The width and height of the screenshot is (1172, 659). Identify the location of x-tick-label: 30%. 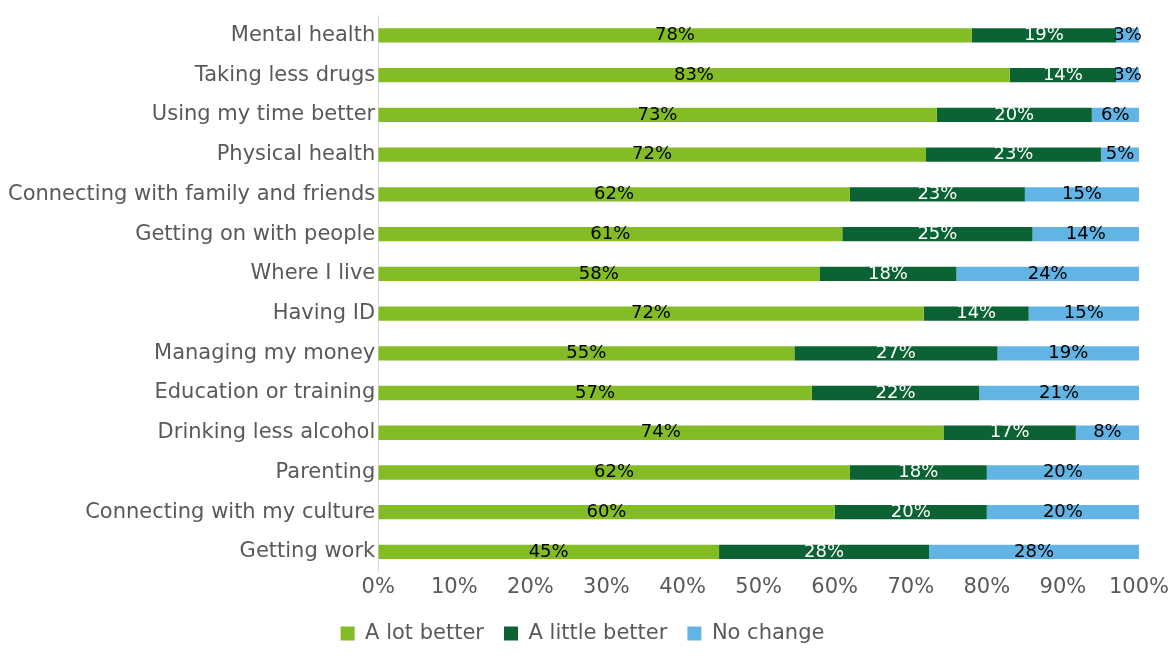
(606, 585).